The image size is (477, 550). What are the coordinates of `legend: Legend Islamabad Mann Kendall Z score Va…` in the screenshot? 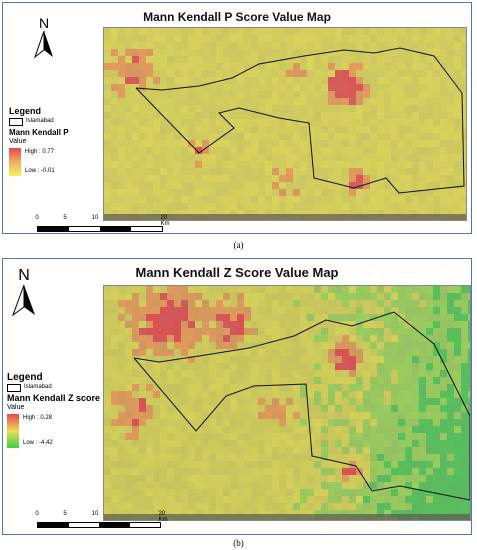 It's located at (57, 410).